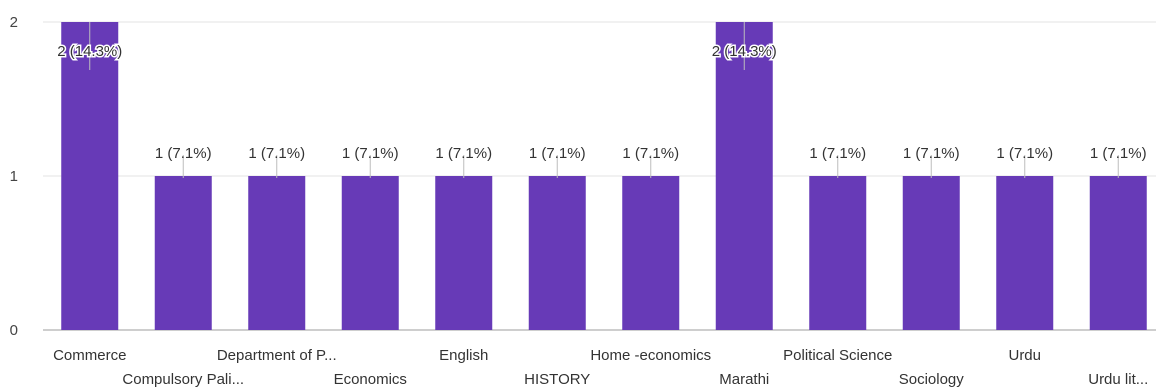 The height and width of the screenshot is (391, 1156). Describe the element at coordinates (744, 379) in the screenshot. I see `x-category-label: Marathi` at that location.